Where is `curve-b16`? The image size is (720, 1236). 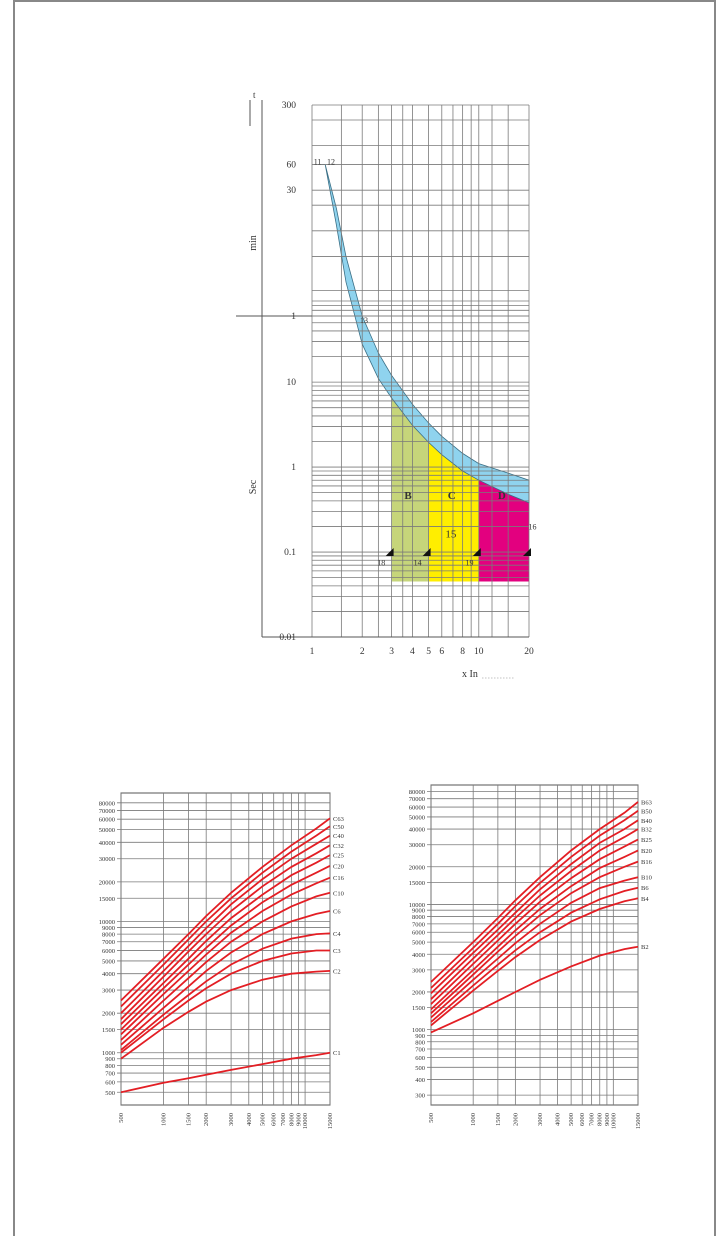 curve-b16 is located at coordinates (534, 937).